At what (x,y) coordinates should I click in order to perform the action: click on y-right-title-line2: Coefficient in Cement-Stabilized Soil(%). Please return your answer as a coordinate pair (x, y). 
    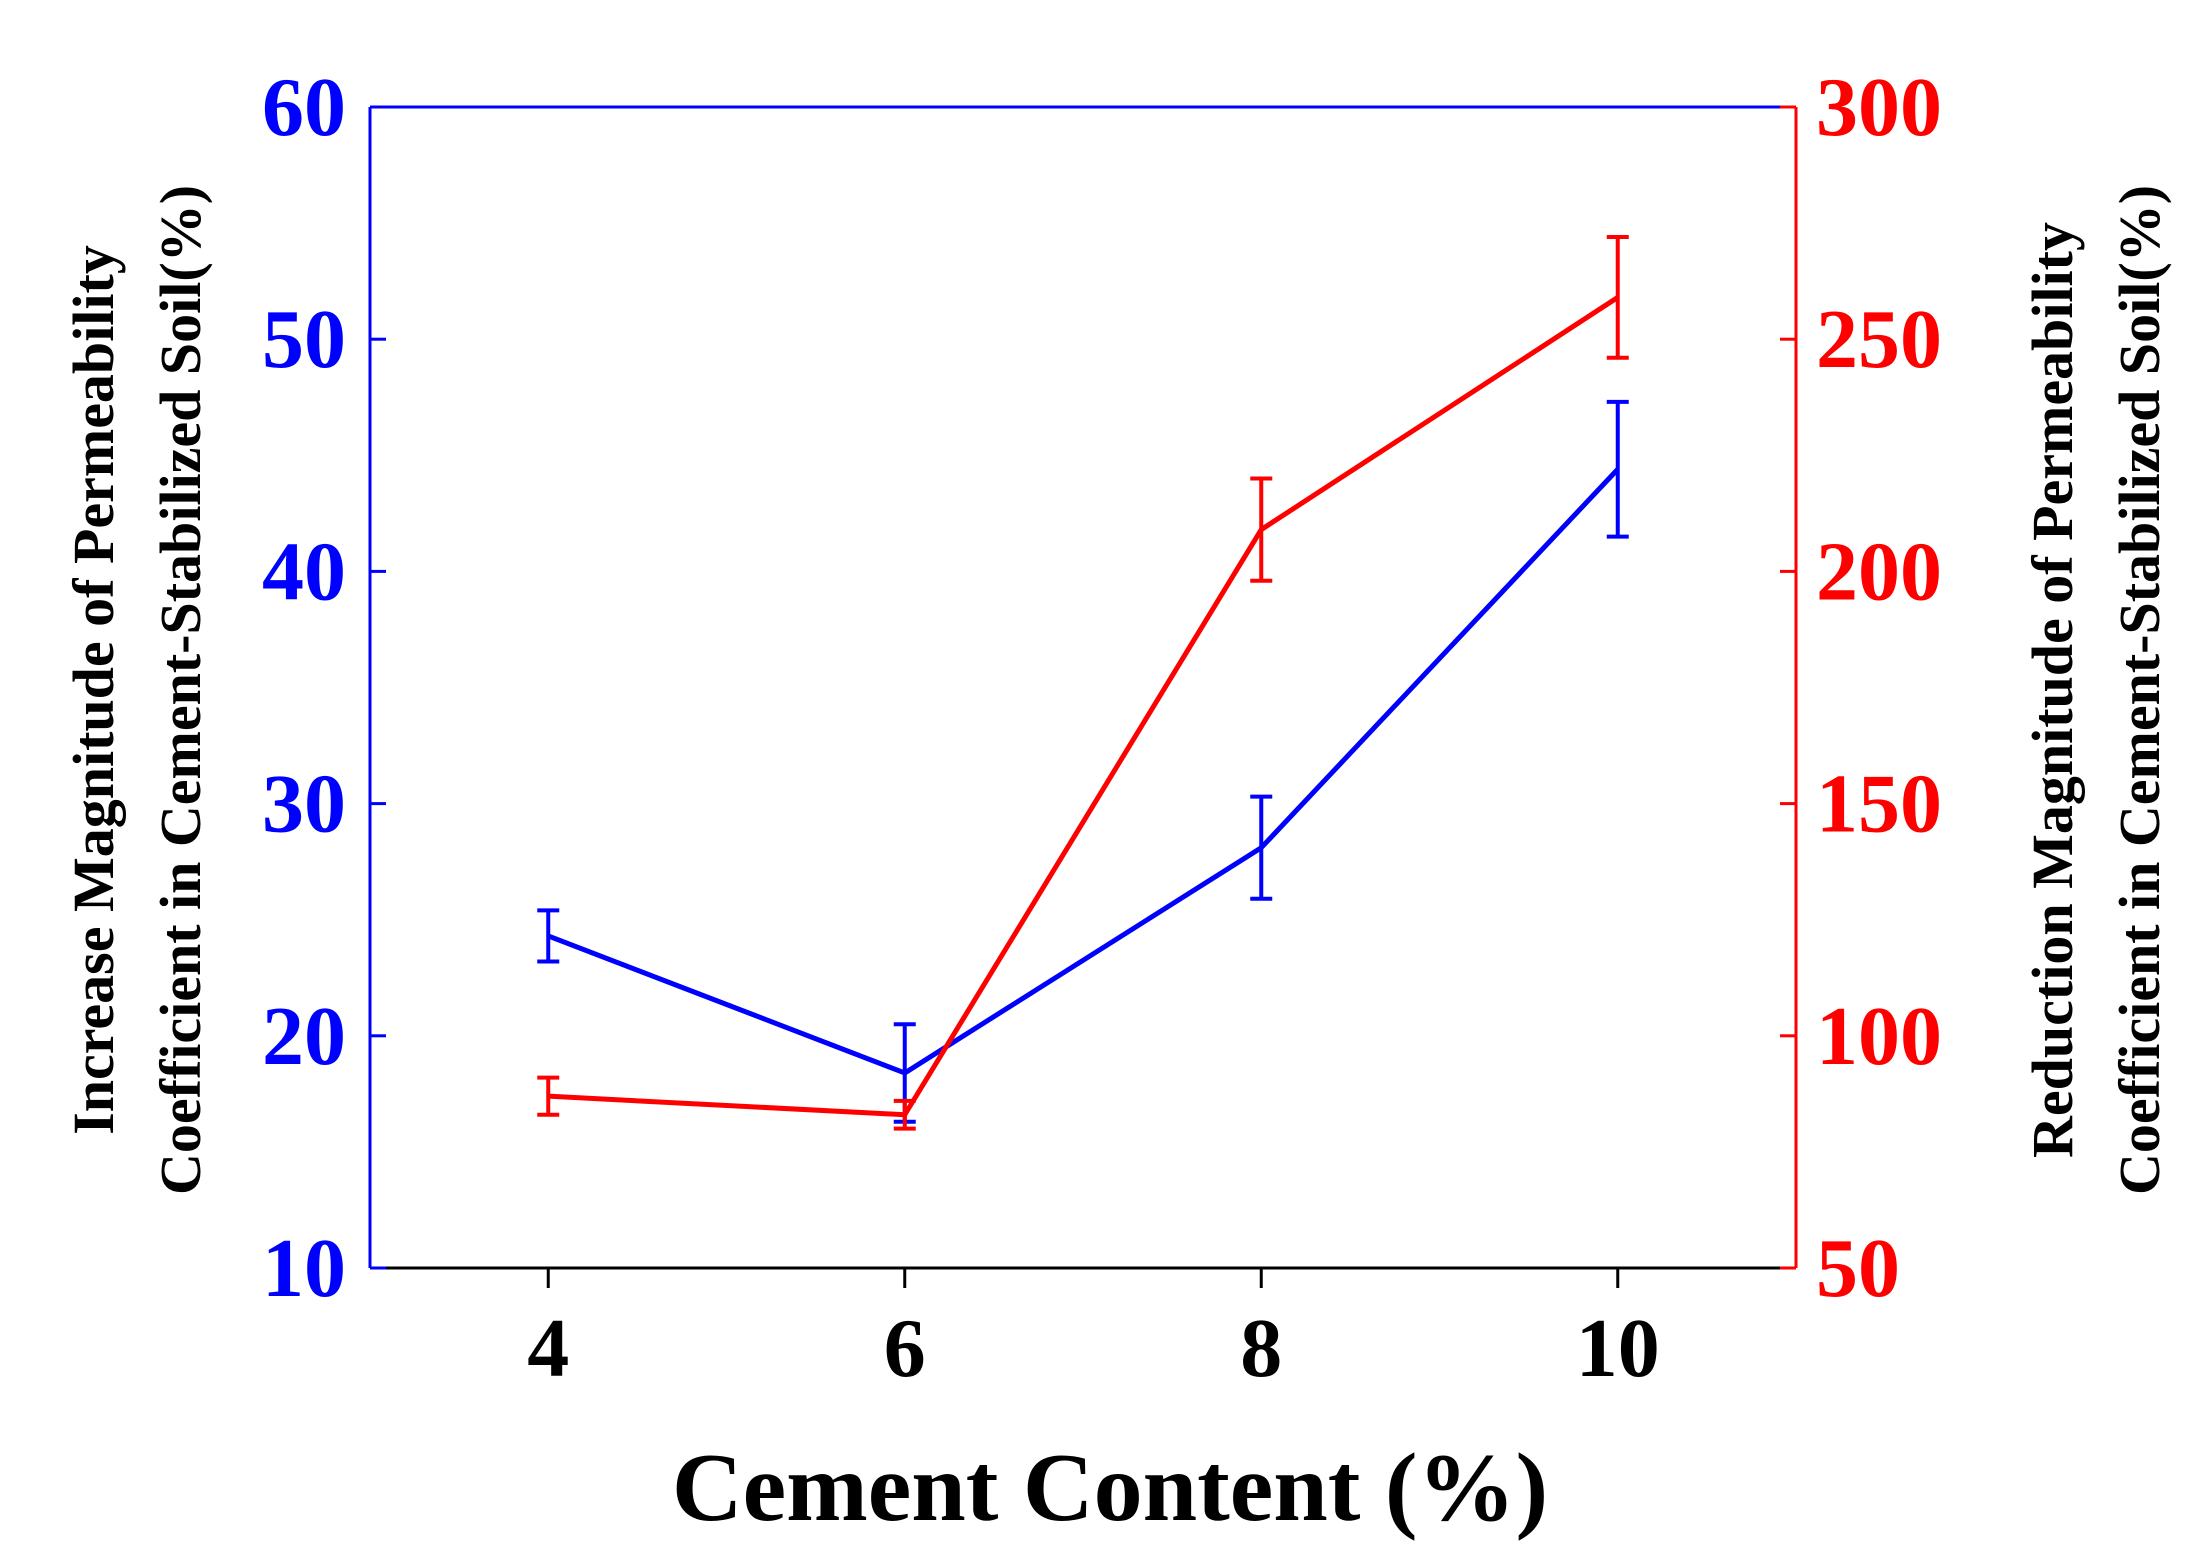
    Looking at the image, I should click on (2139, 690).